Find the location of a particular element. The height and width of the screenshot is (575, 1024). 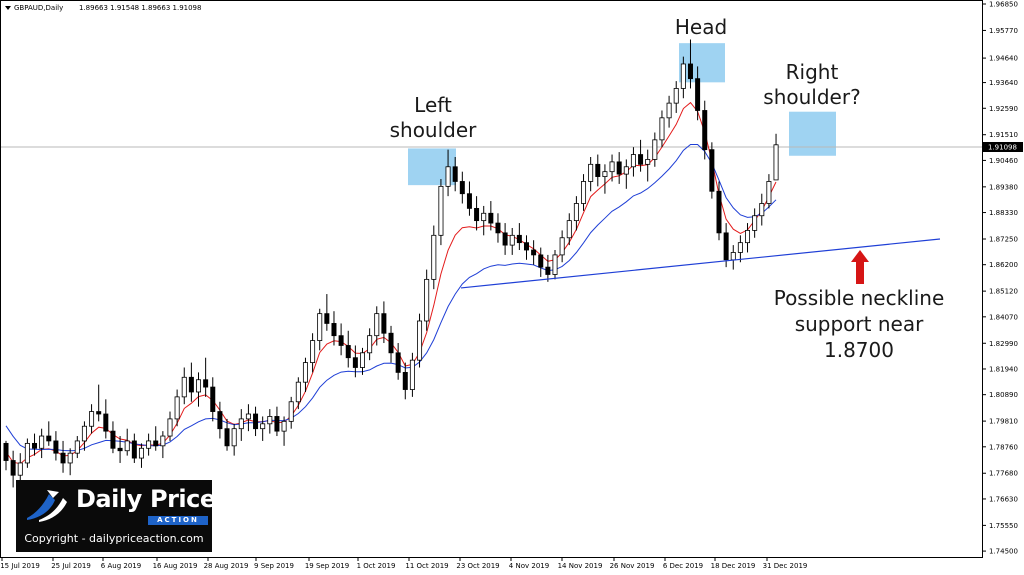

left-shoulder-label: shoulder is located at coordinates (434, 130).